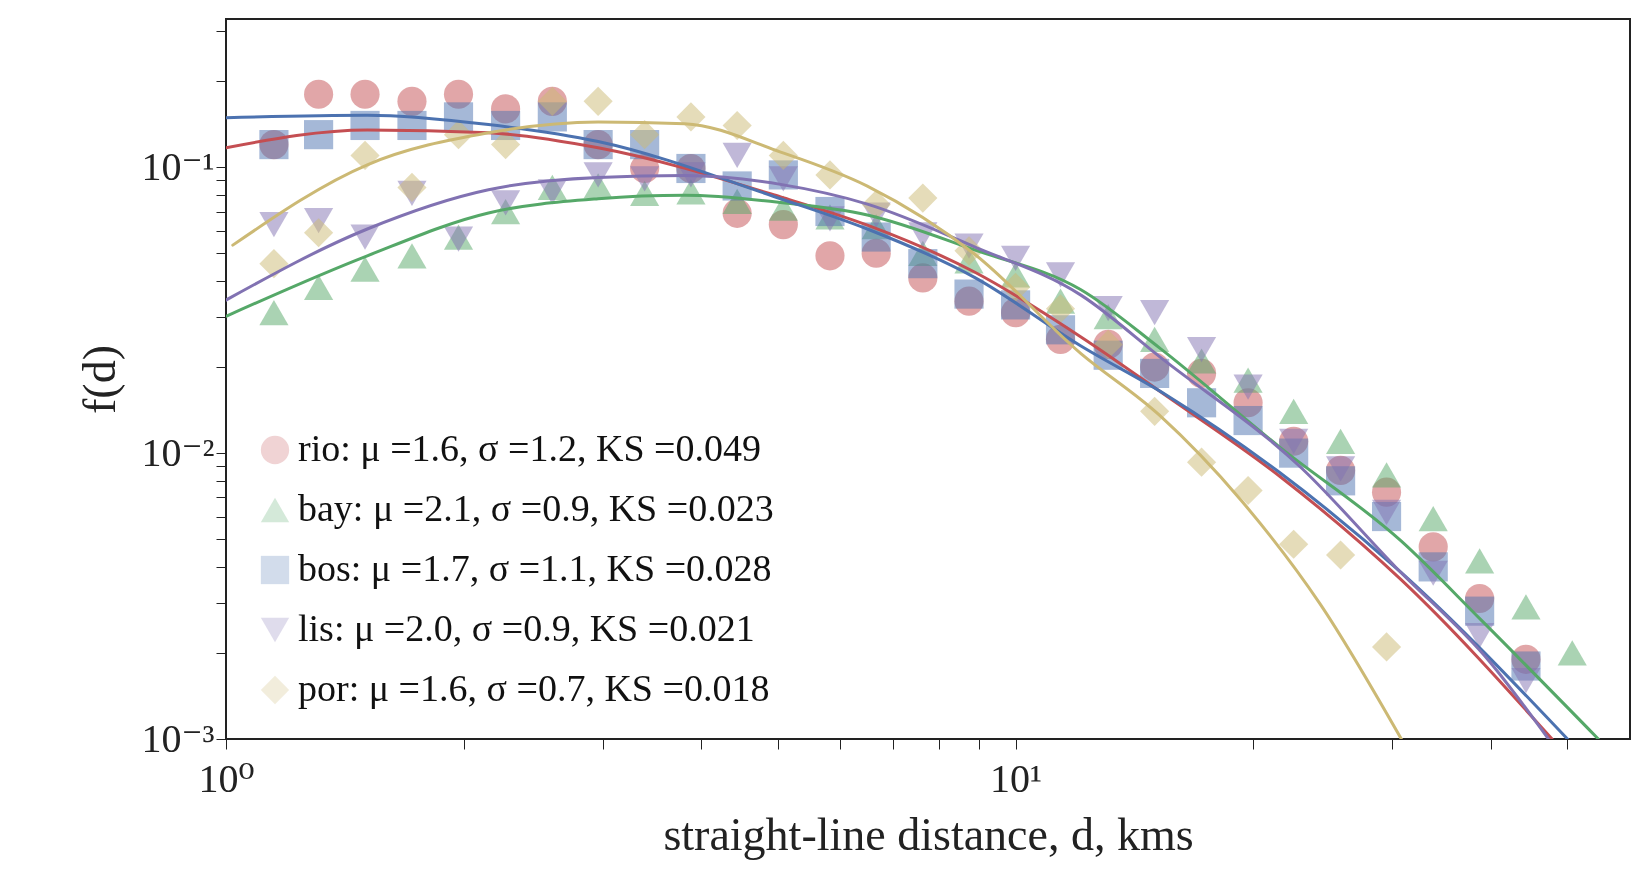 Image resolution: width=1646 pixels, height=891 pixels. Describe the element at coordinates (178, 452) in the screenshot. I see `y-tick-label: 10⁻²` at that location.